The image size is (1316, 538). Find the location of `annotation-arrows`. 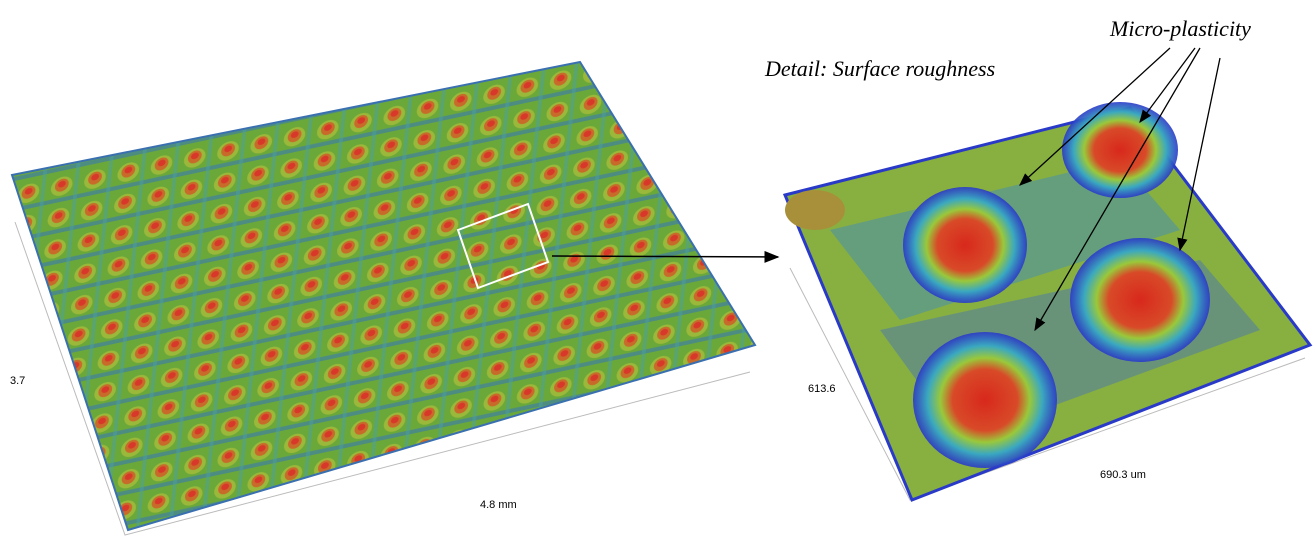

annotation-arrows is located at coordinates (1120, 189).